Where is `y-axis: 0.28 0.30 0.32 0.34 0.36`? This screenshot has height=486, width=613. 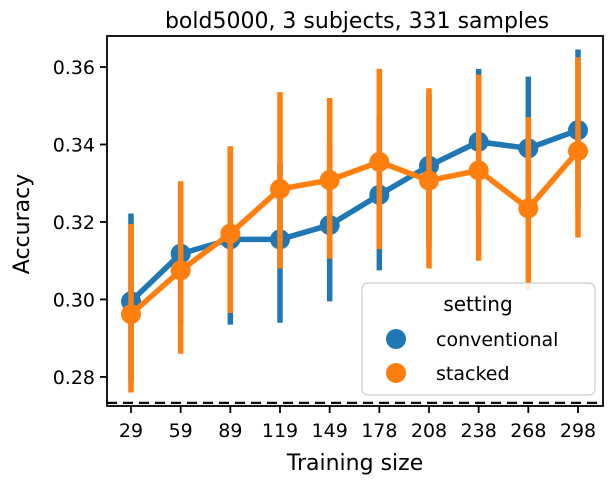 y-axis: 0.28 0.30 0.32 0.34 0.36 is located at coordinates (80, 223).